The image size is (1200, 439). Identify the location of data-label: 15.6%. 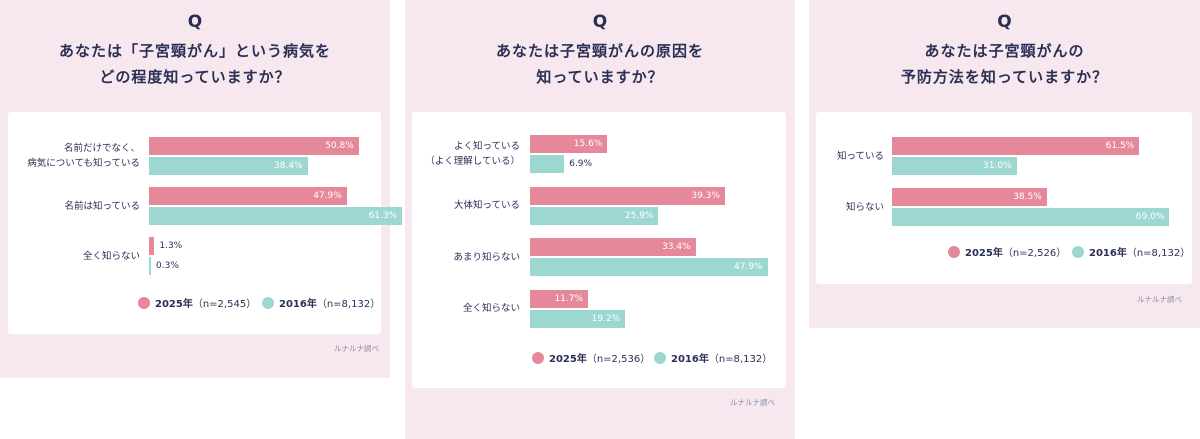
(588, 144).